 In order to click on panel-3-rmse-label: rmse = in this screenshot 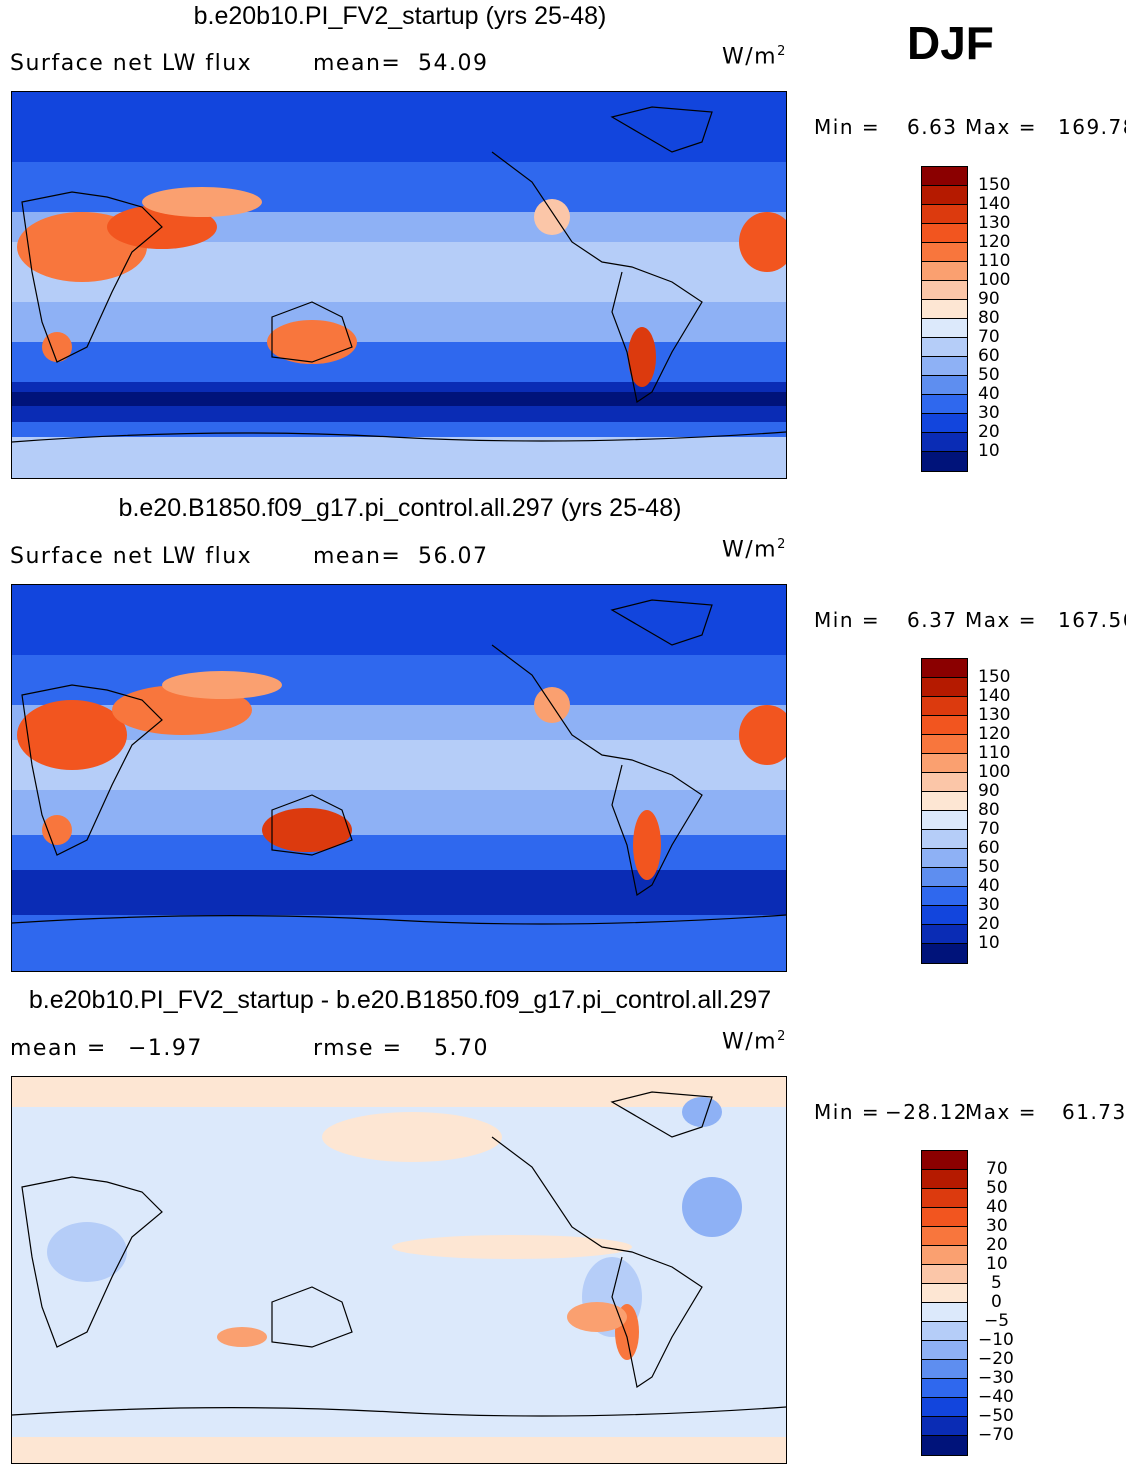, I will do `click(358, 1048)`.